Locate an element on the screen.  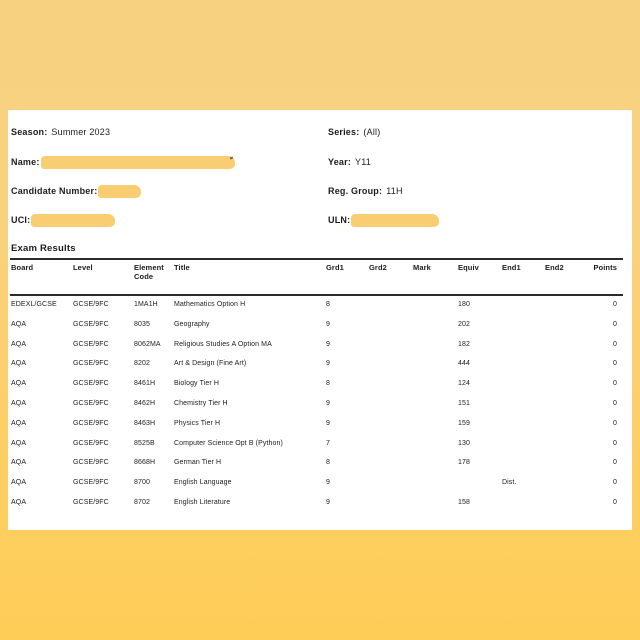
uln-label: ULN: is located at coordinates (339, 220).